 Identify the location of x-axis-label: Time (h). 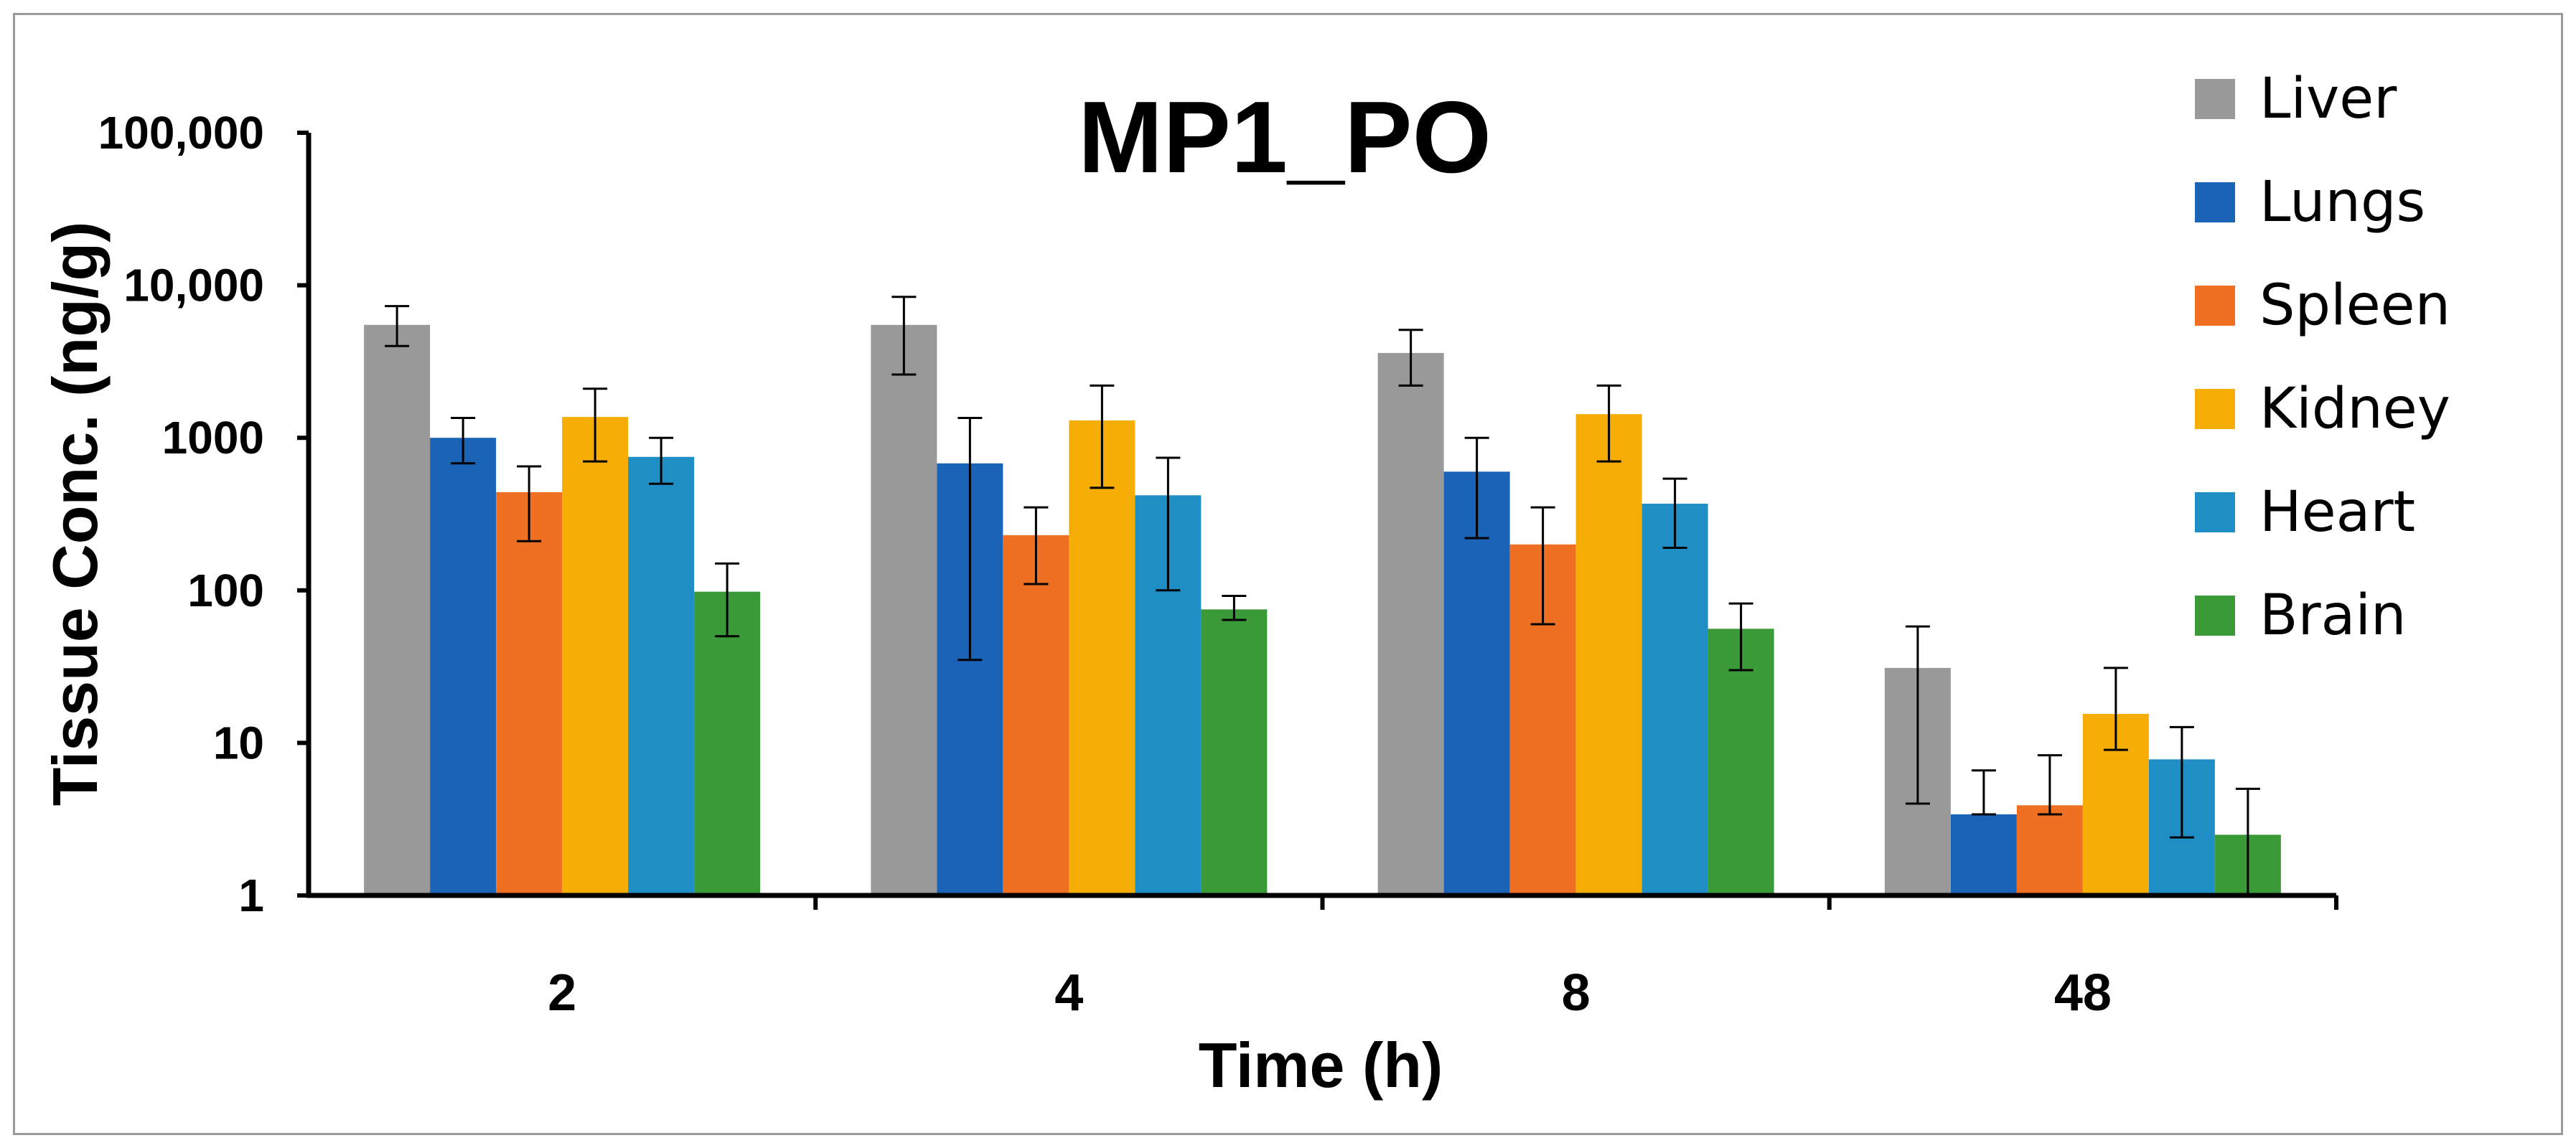
(1321, 1066).